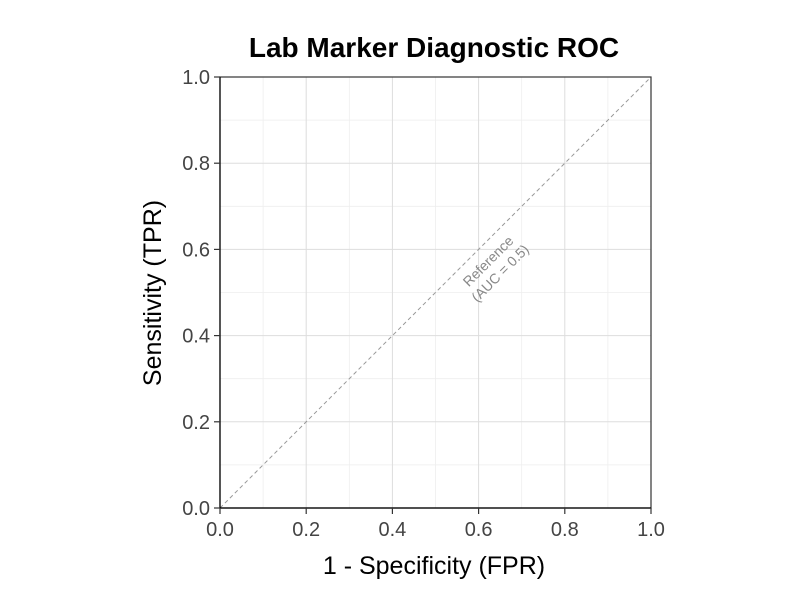 The width and height of the screenshot is (800, 600). Describe the element at coordinates (434, 47) in the screenshot. I see `chart-title: Lab Marker Diagnostic ROC` at that location.